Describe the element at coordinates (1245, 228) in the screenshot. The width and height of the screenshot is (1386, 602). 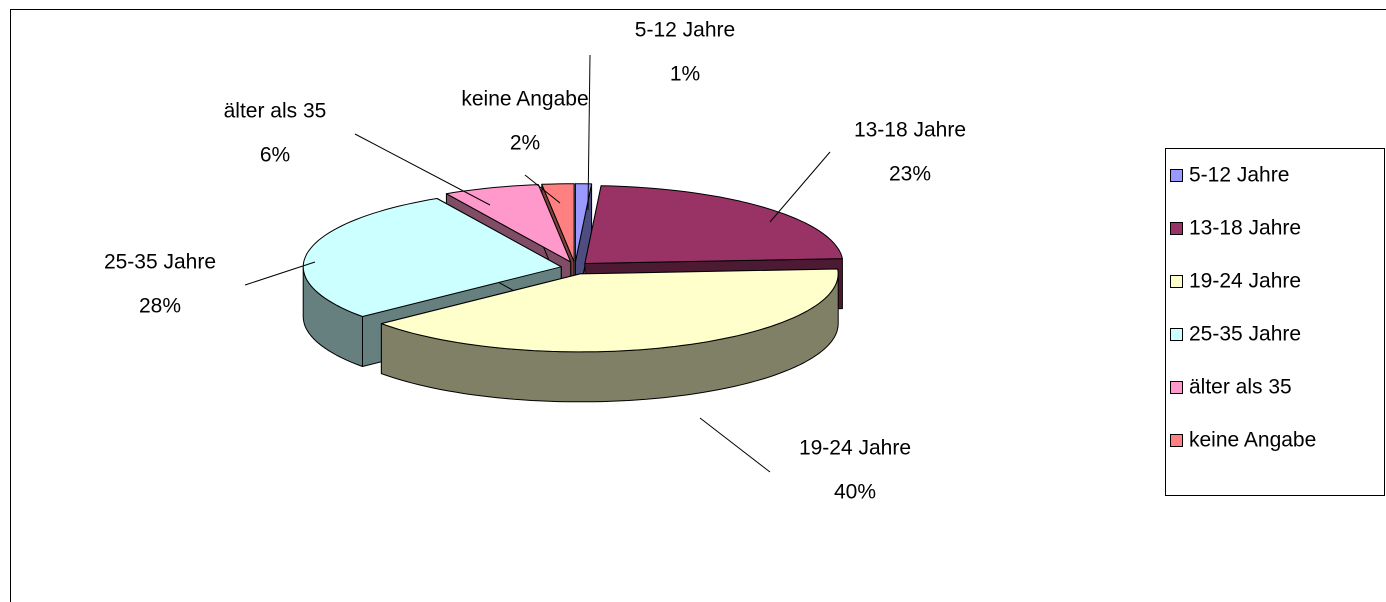
I see `legend-label: 13-18 Jahre` at that location.